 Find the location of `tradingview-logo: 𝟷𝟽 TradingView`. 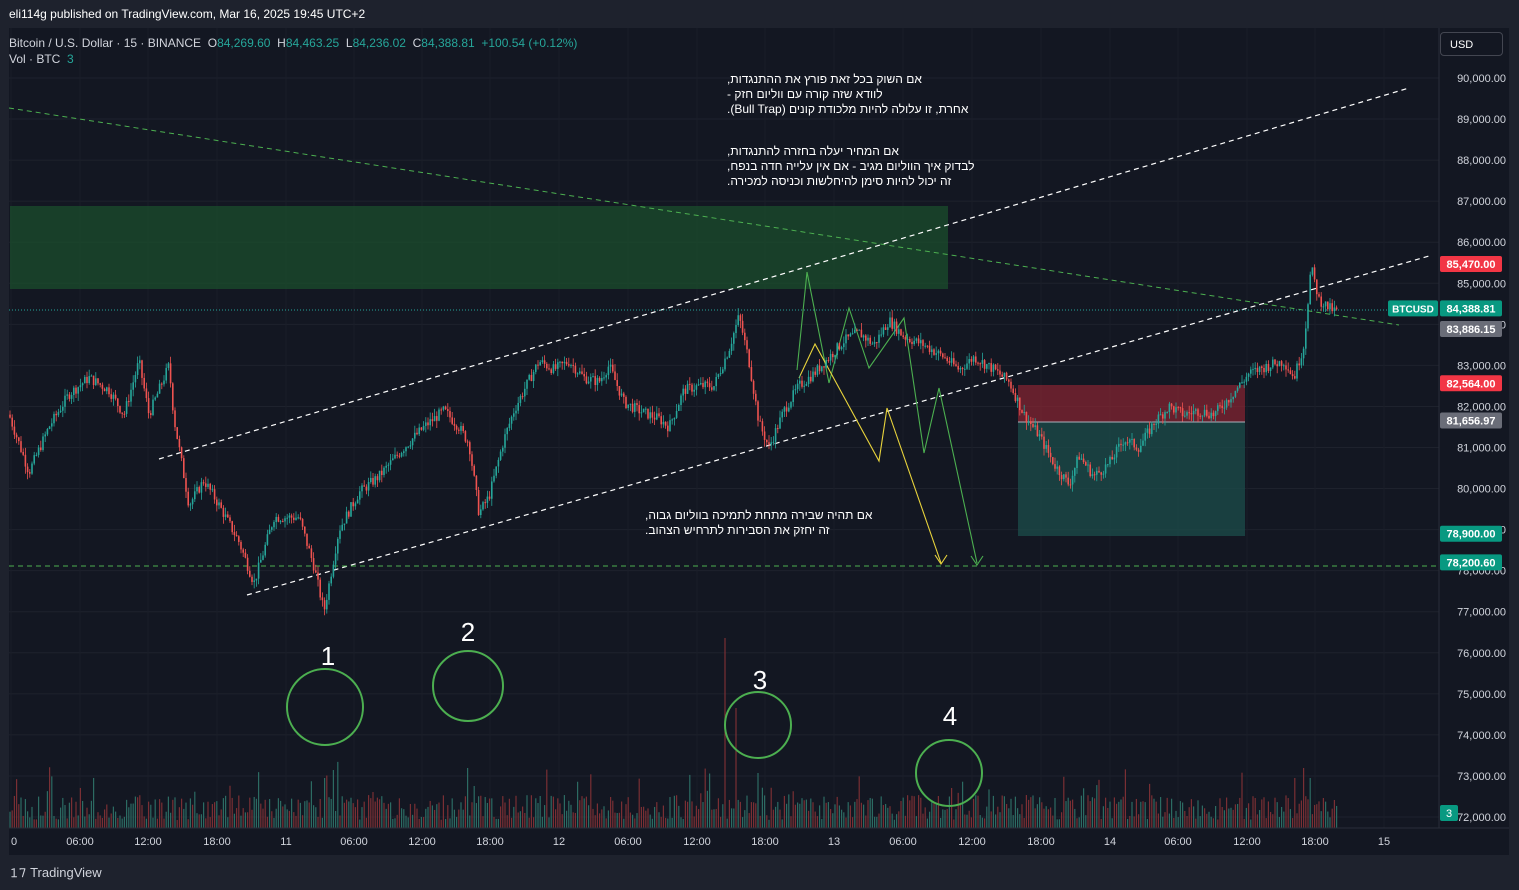

tradingview-logo: 𝟷𝟽 TradingView is located at coordinates (56, 873).